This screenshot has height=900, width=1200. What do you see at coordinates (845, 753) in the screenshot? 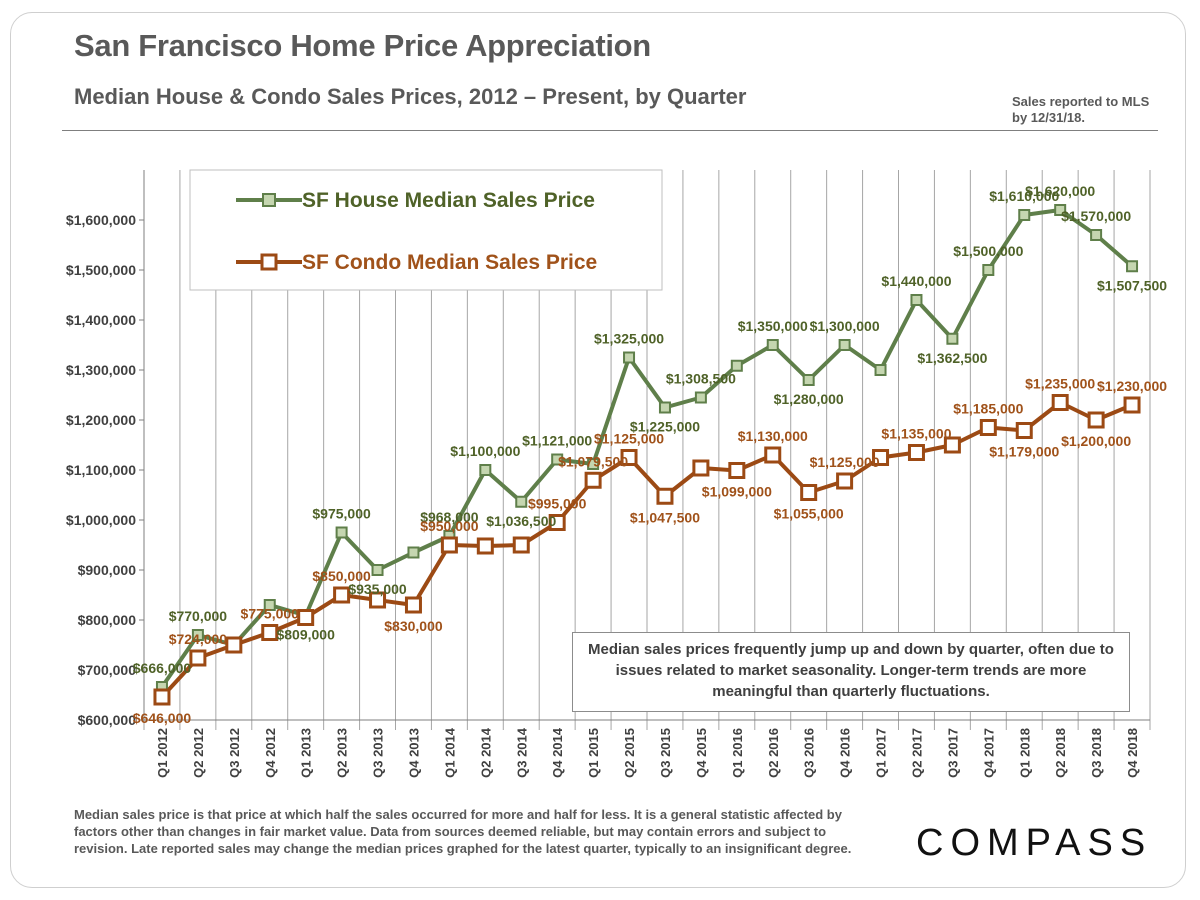
I see `x-tick-label: Q4 2016` at bounding box center [845, 753].